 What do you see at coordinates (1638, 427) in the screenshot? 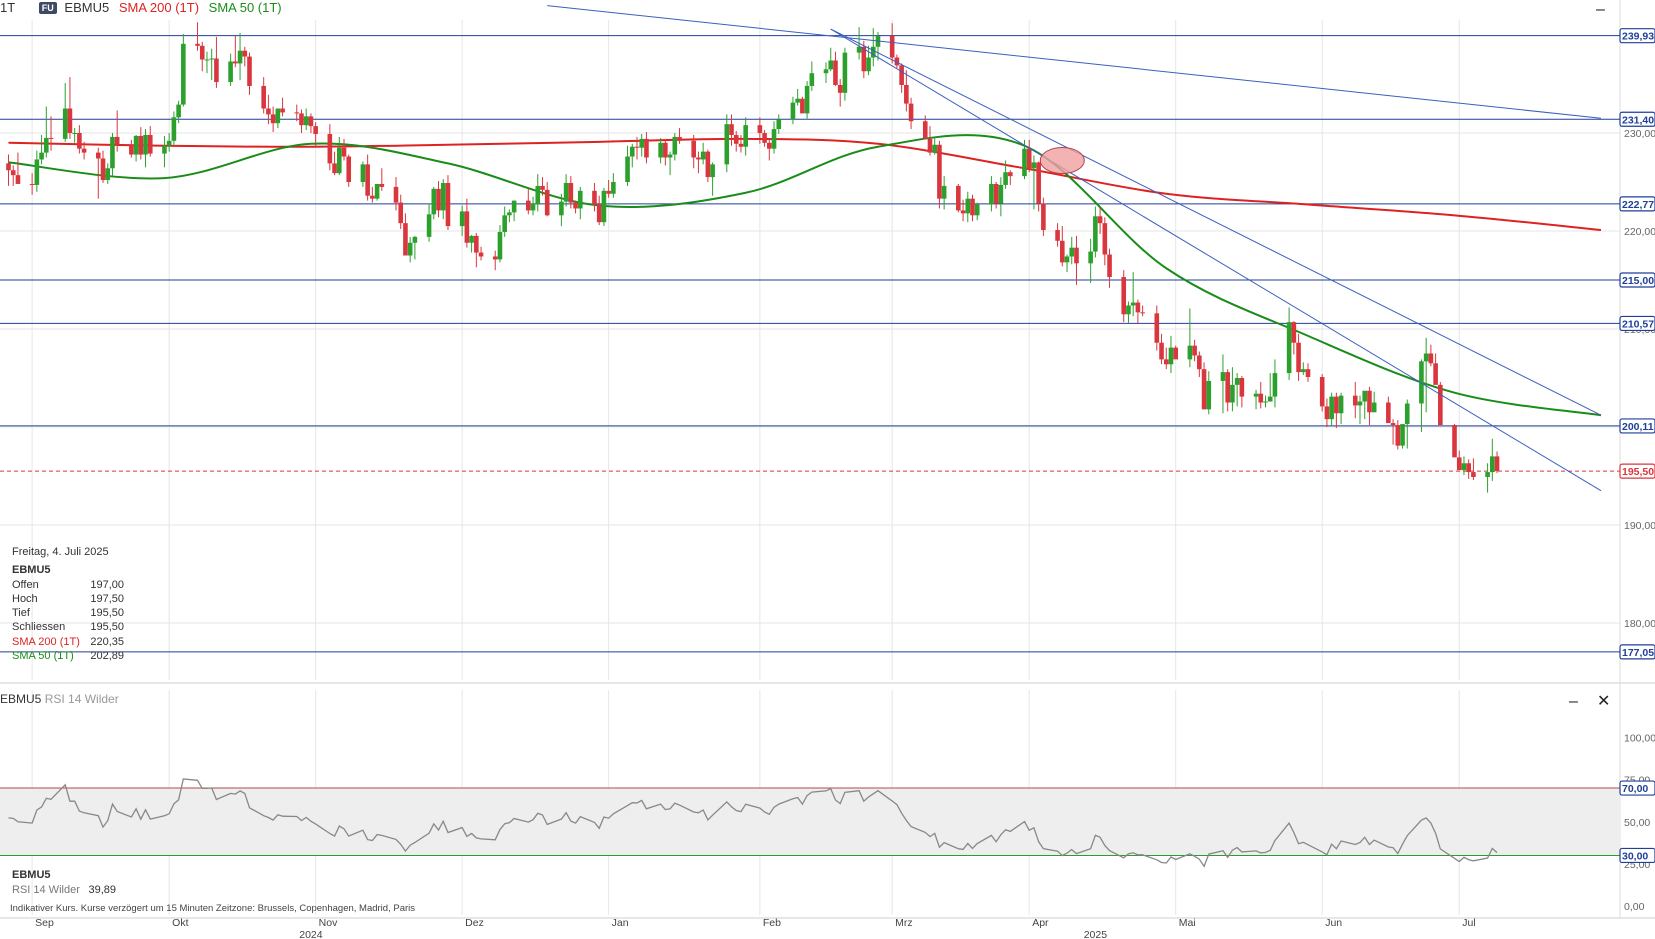
I see `price-label-text: 200,11` at bounding box center [1638, 427].